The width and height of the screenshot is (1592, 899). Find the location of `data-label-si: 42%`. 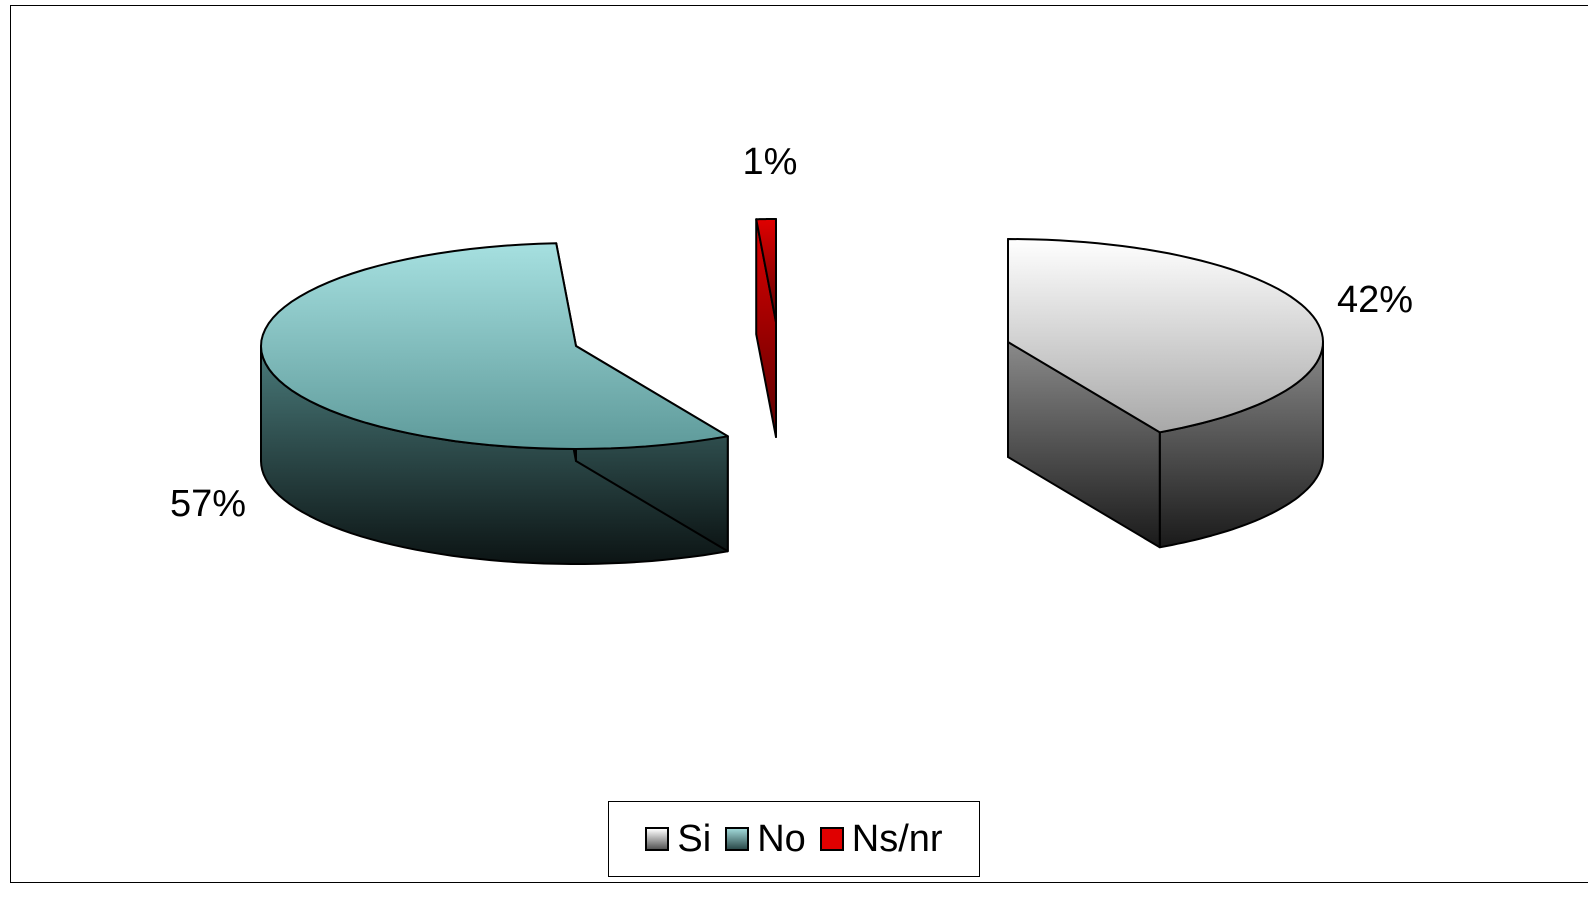

data-label-si: 42% is located at coordinates (1375, 300).